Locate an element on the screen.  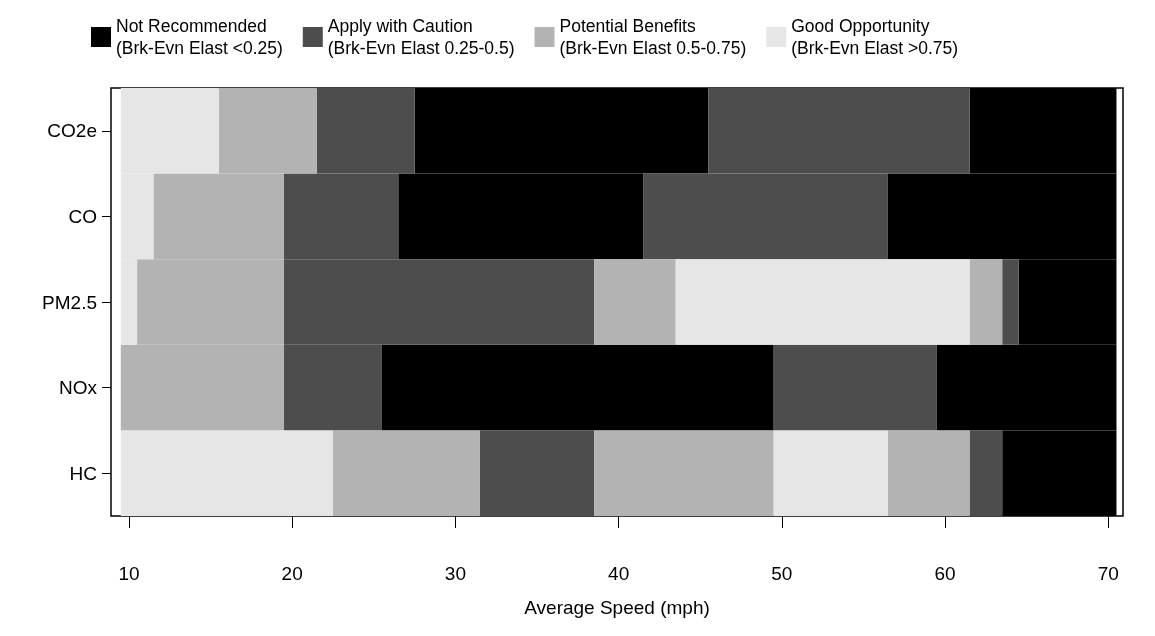
y-tick-label: HC is located at coordinates (83, 473).